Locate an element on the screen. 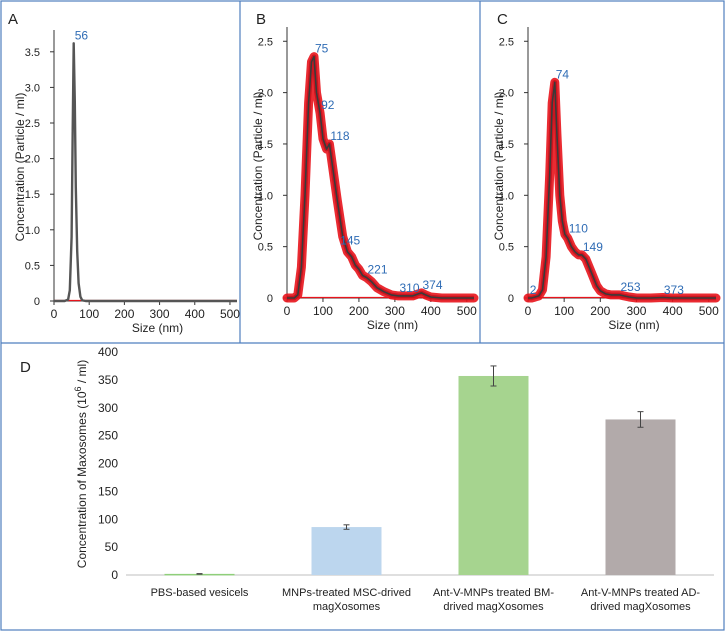 The height and width of the screenshot is (631, 725). peak-label: 74 is located at coordinates (563, 74).